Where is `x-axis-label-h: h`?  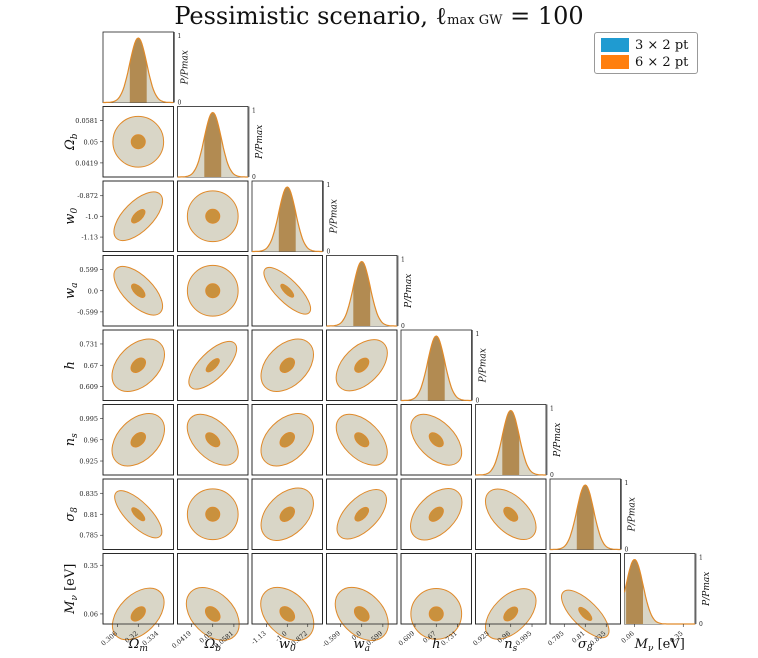 x-axis-label-h: h is located at coordinates (436, 644).